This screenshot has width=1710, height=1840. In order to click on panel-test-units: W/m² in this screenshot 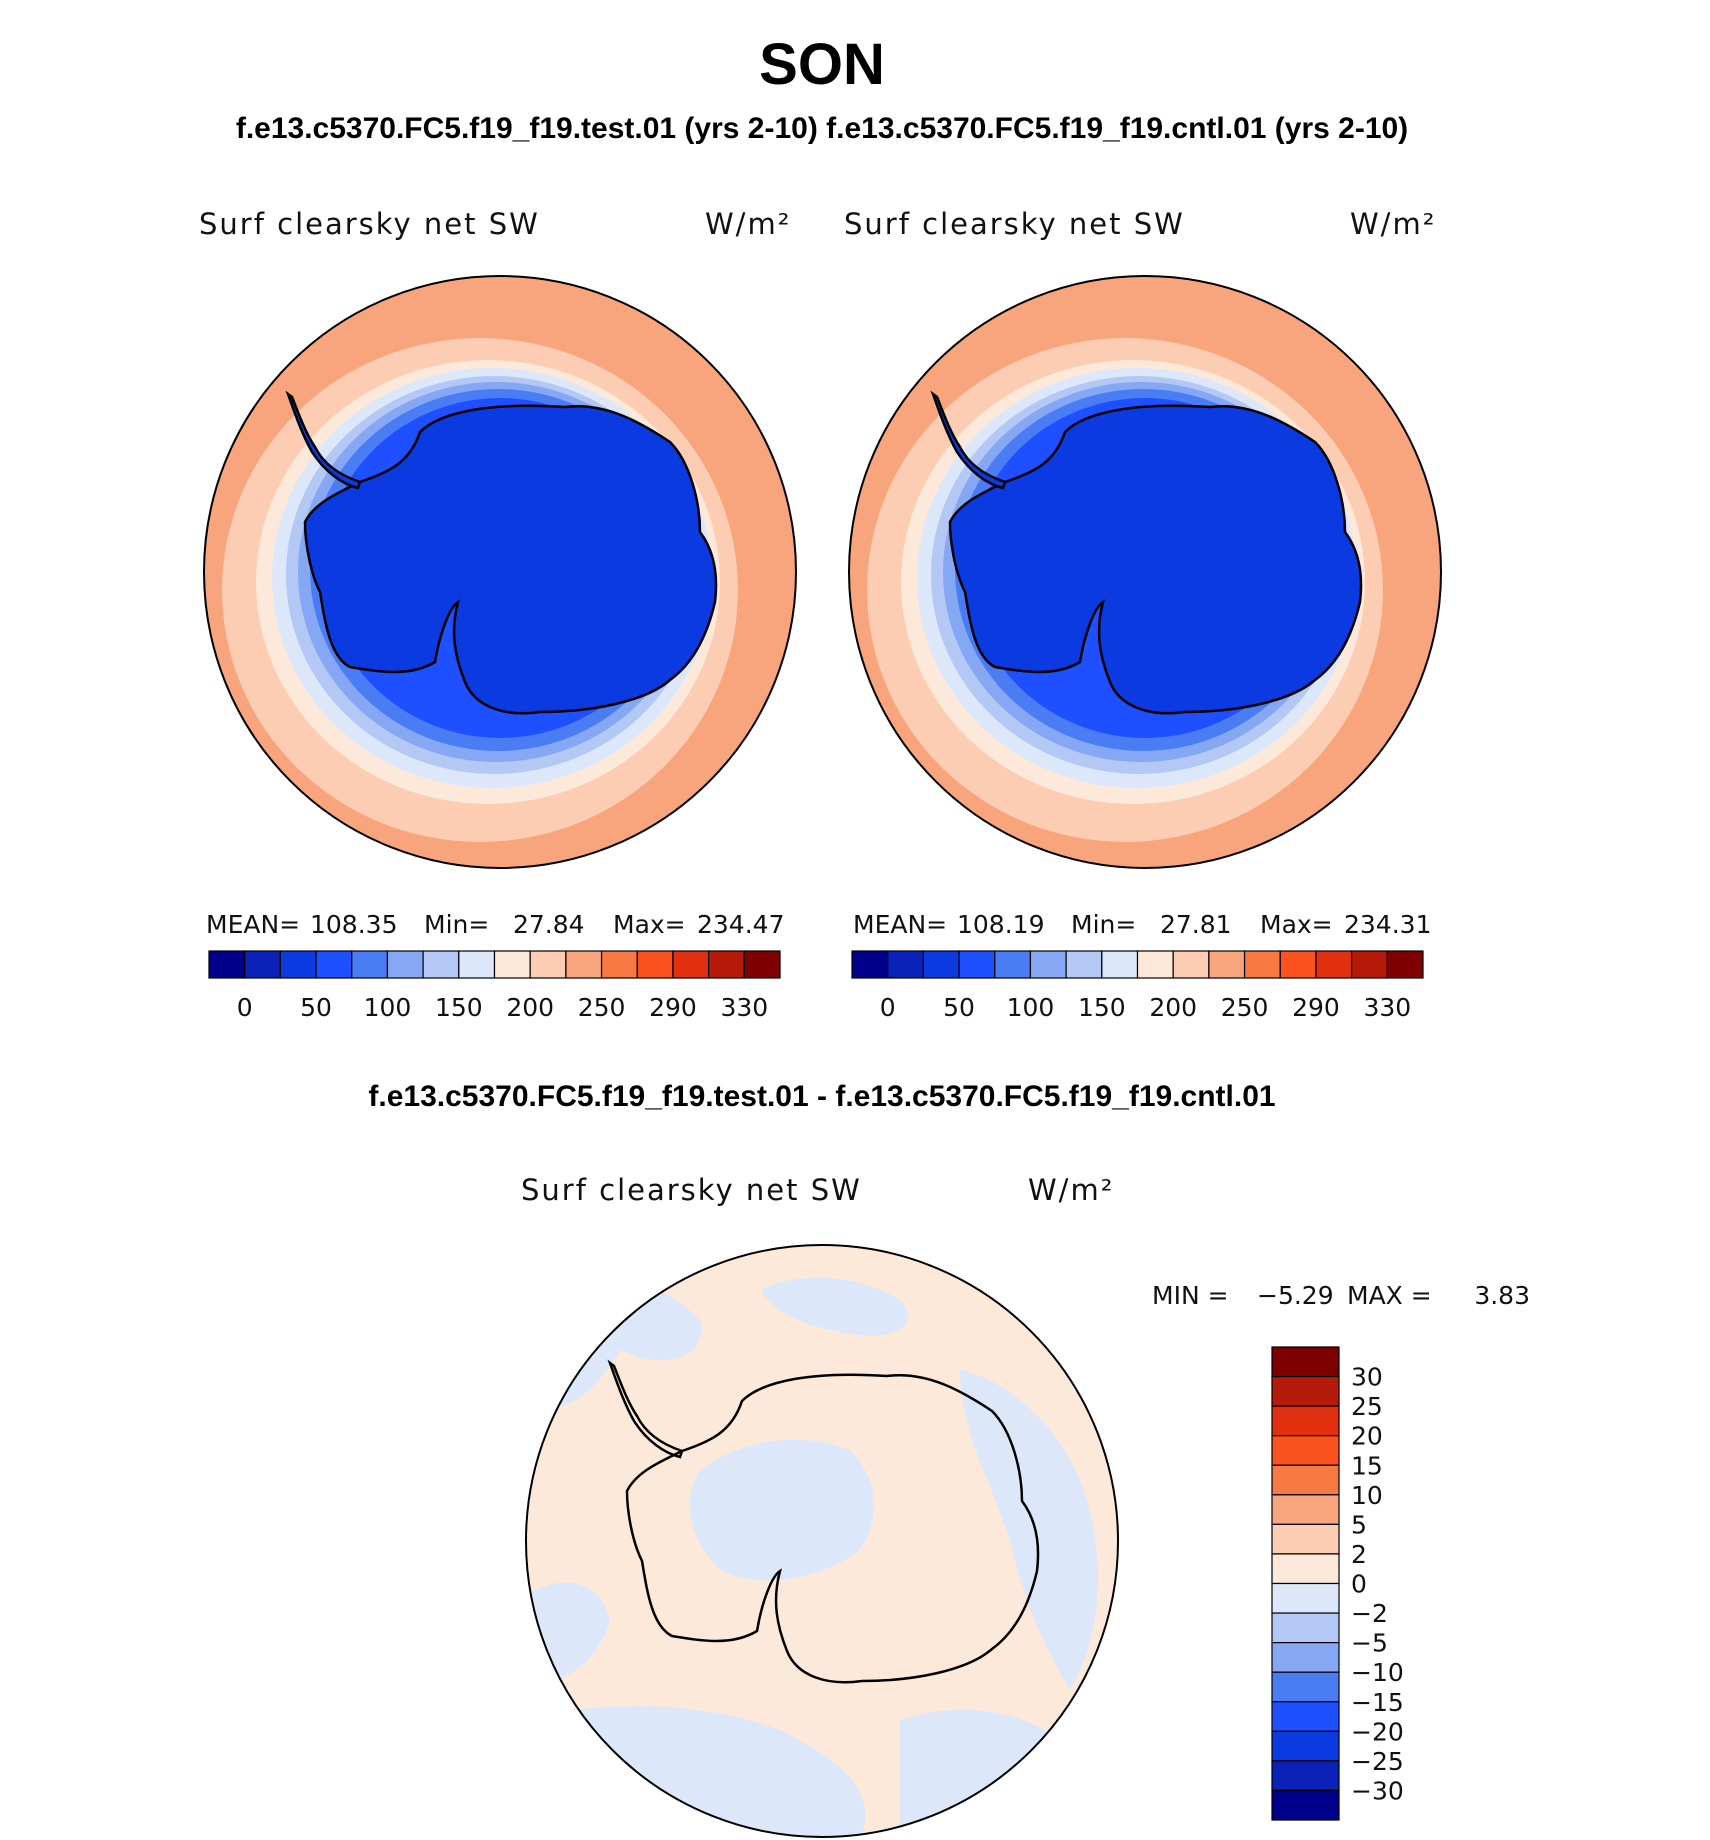, I will do `click(748, 224)`.